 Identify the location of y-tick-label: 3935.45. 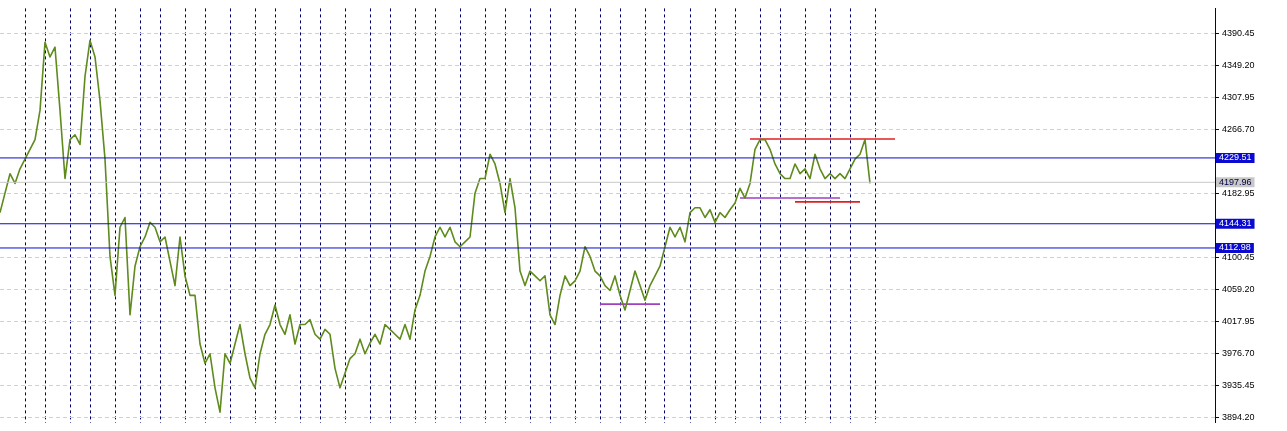
(1238, 384).